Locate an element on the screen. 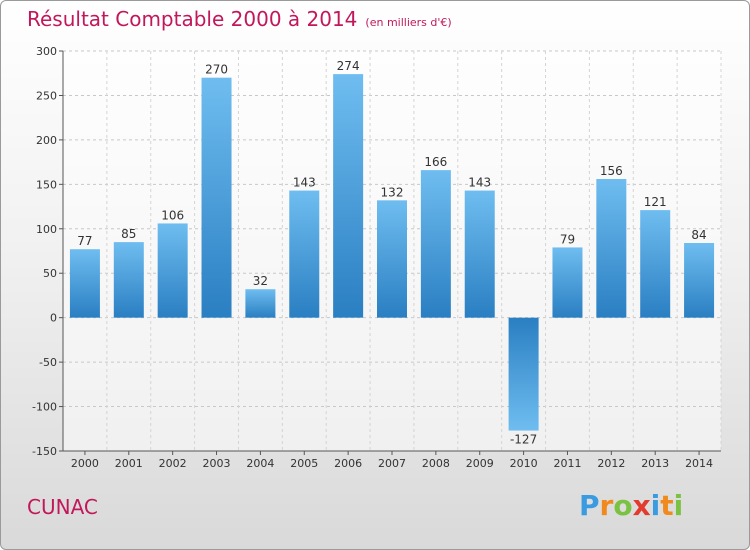 This screenshot has height=550, width=750. x-tick-label: 2010 is located at coordinates (524, 463).